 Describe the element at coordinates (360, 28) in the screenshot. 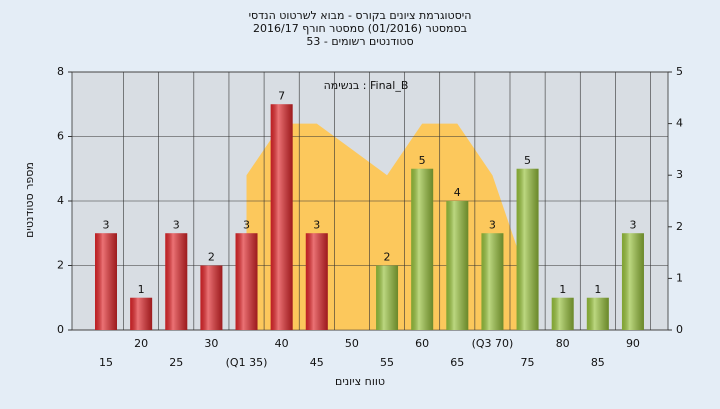

I see `chart-subtitle: בסמסטר (01/2016) סמסטר חורף 2016/17` at that location.